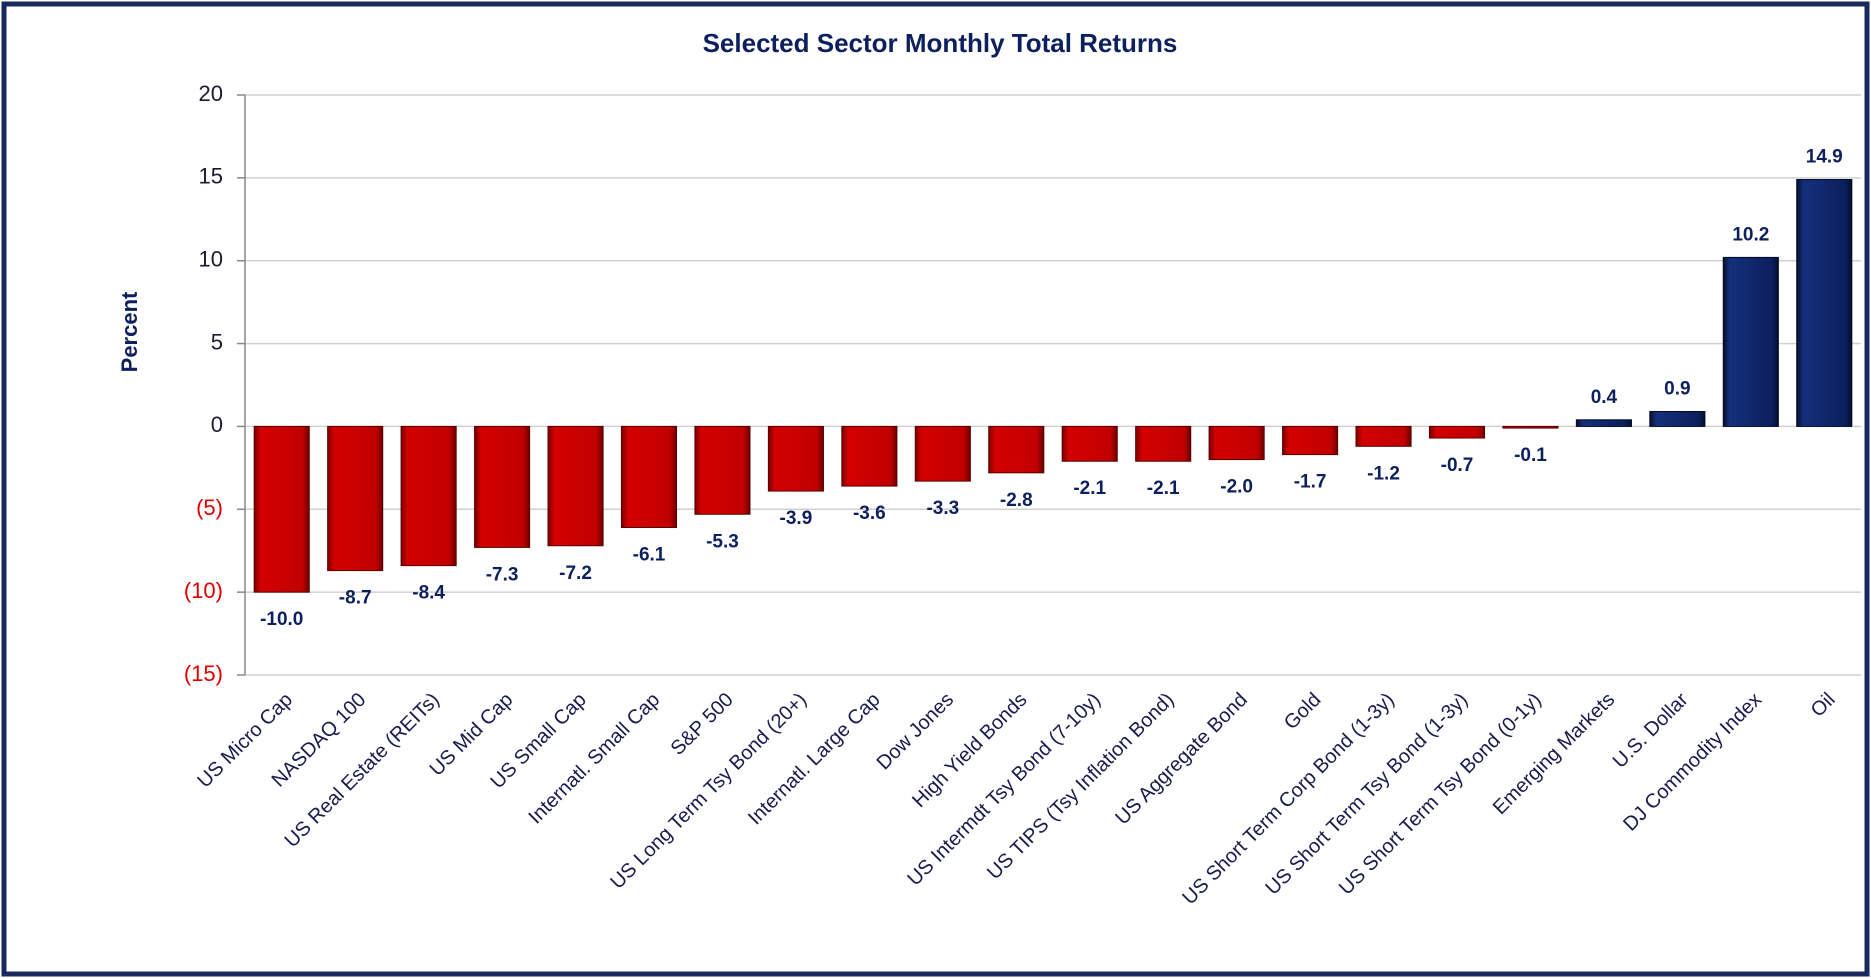 The width and height of the screenshot is (1871, 978). I want to click on data-label: -2.8, so click(1016, 500).